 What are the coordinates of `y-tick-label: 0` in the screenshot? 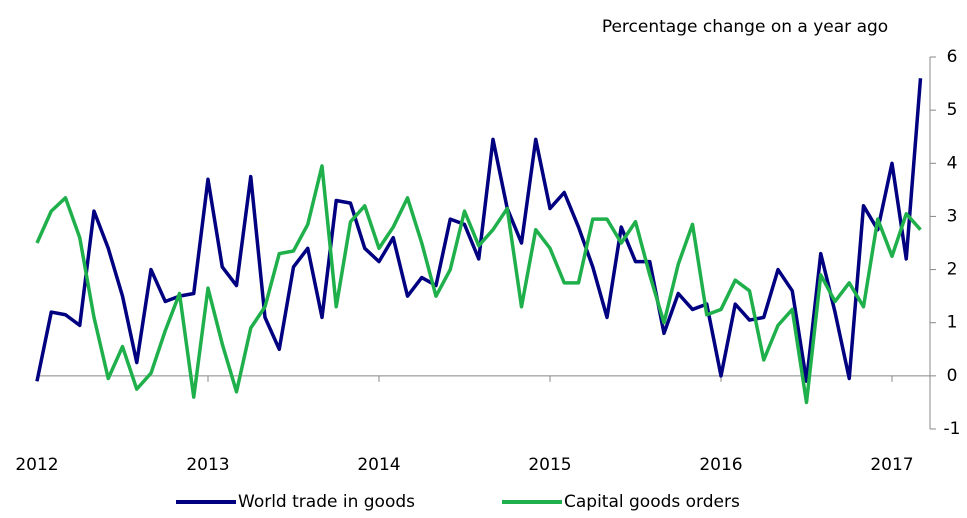 It's located at (952, 376).